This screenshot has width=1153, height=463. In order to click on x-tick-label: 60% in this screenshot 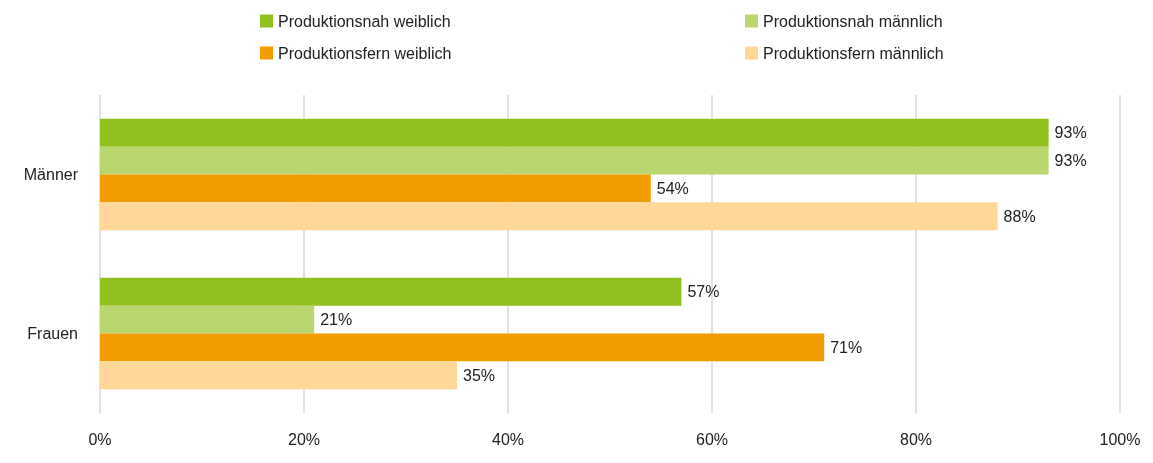, I will do `click(712, 439)`.